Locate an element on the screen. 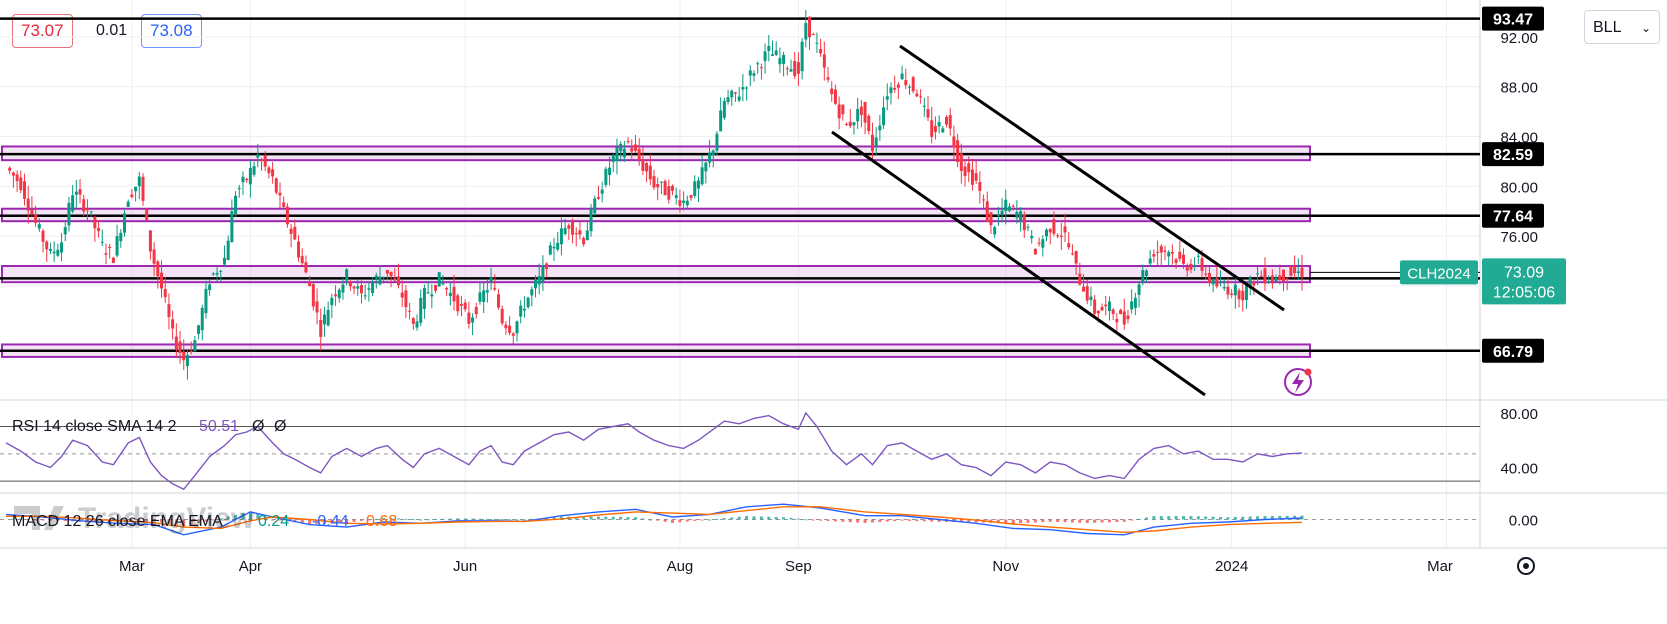  bar-countdown-label: 12:05:06 is located at coordinates (1524, 292).